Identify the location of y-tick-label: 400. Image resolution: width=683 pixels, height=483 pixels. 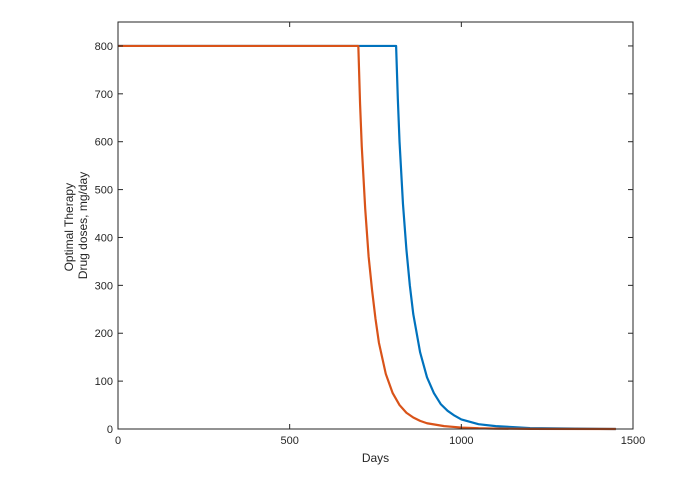
(104, 238).